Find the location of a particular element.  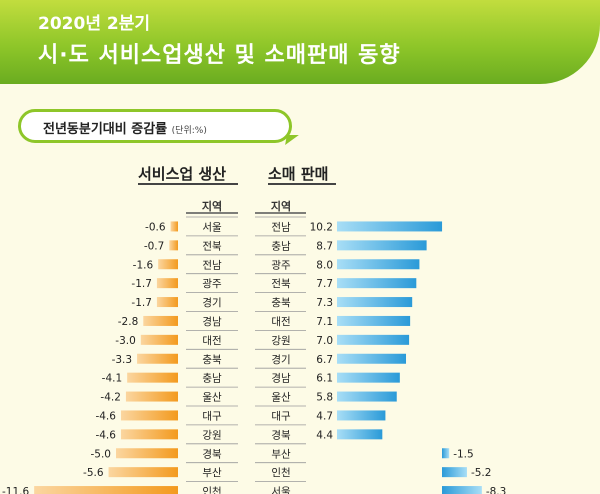

retail-region-label: 서울 is located at coordinates (281, 490).